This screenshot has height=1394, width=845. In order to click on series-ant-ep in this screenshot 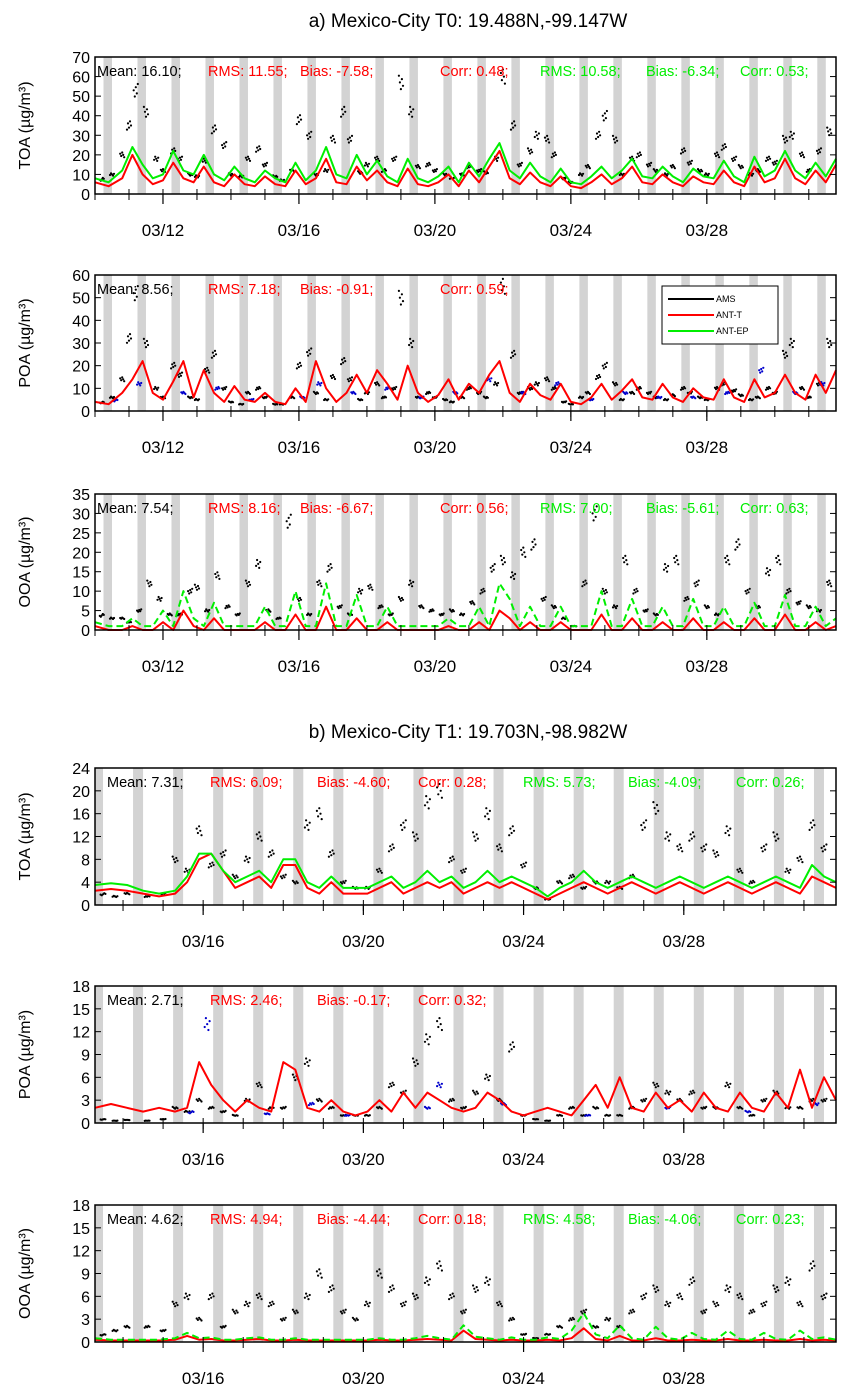, I will do `click(465, 164)`.